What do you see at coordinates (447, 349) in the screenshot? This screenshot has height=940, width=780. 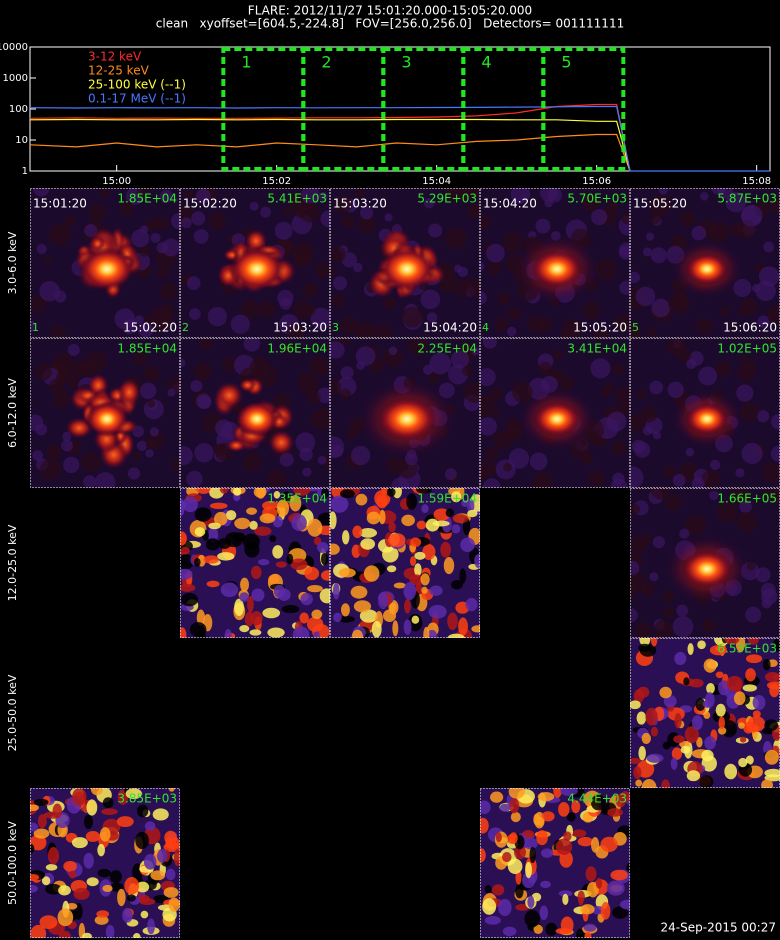 I see `max-value: 2.25E+04` at bounding box center [447, 349].